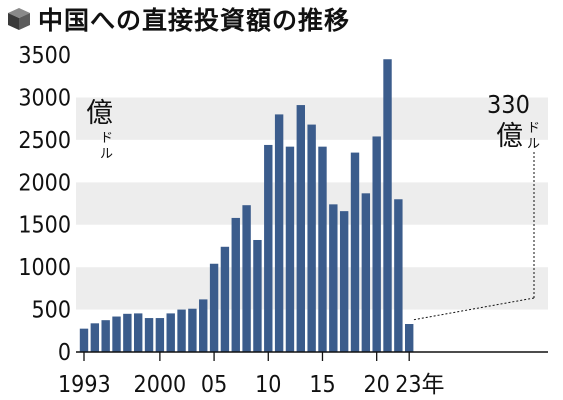 This screenshot has height=400, width=563. I want to click on y-tick-label: 2000, so click(44, 183).